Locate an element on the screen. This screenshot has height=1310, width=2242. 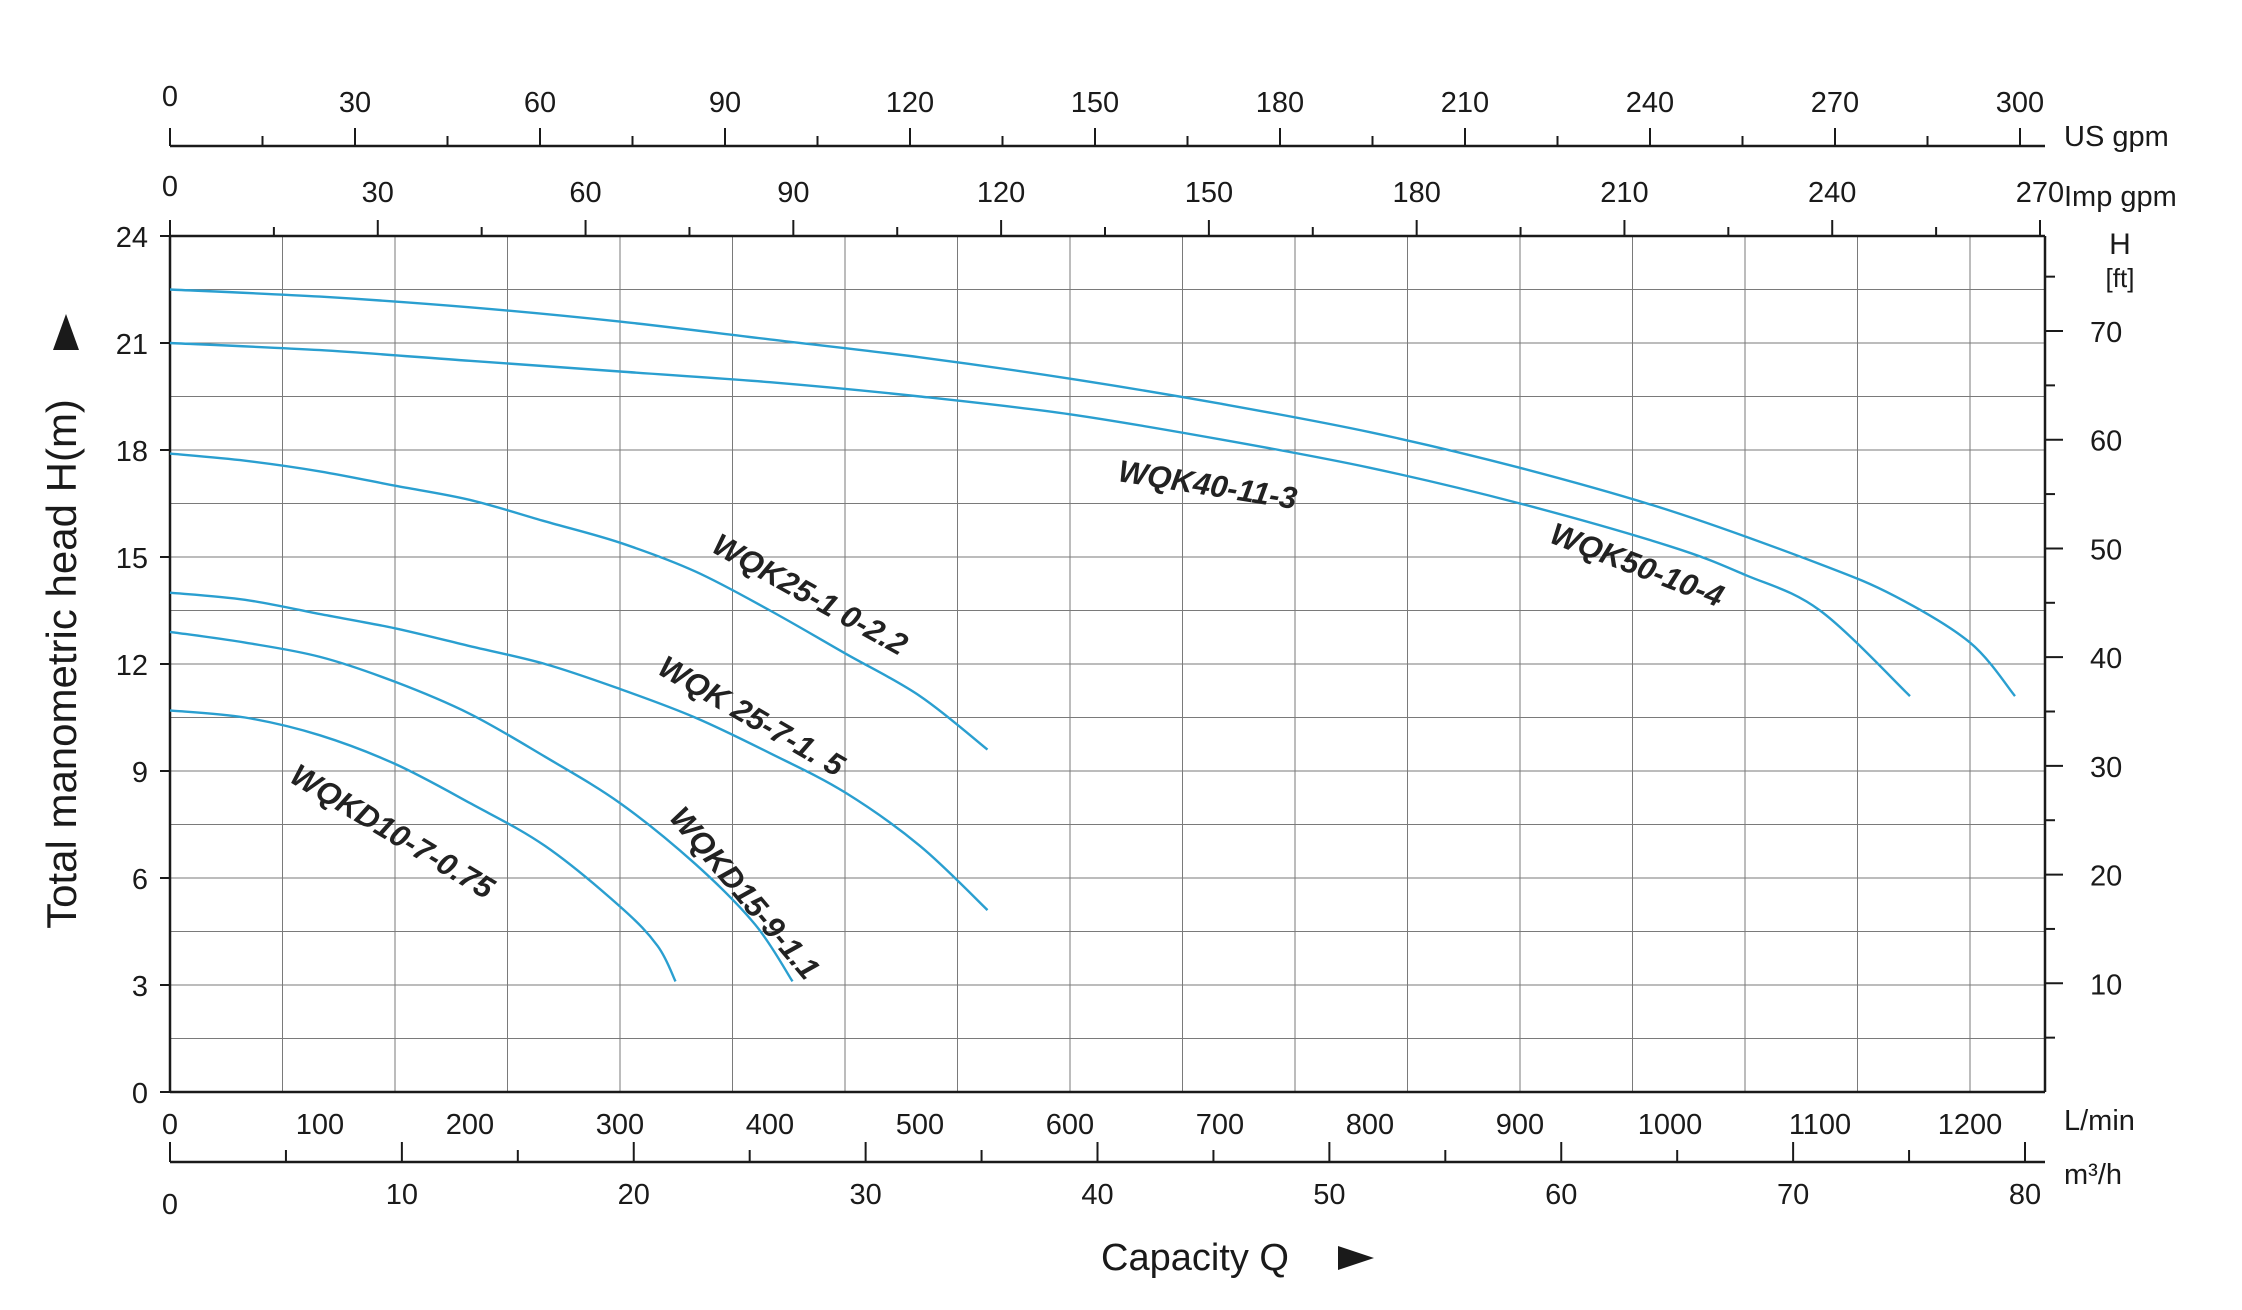
imp-gpm-tick-label: 0 is located at coordinates (170, 187).